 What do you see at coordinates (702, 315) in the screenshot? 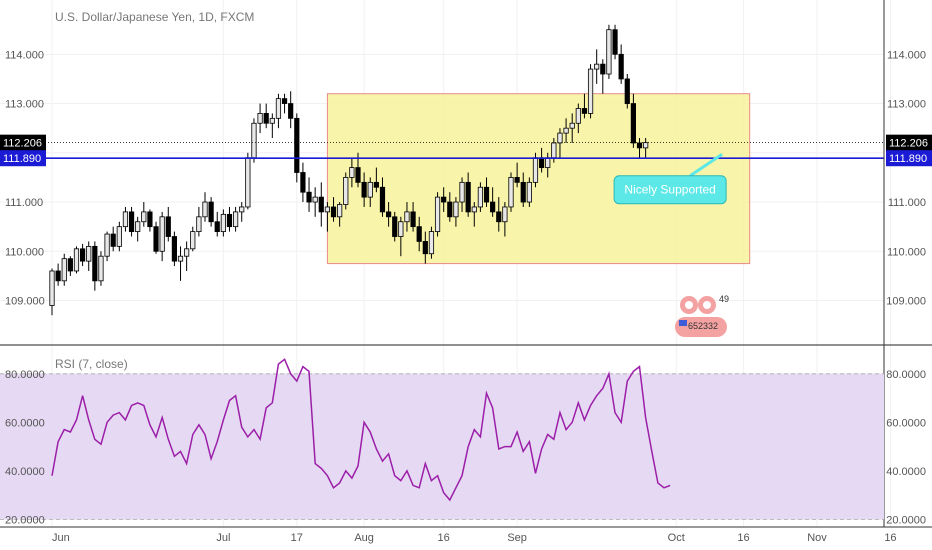
I see `publisher-logo: 49 652332` at bounding box center [702, 315].